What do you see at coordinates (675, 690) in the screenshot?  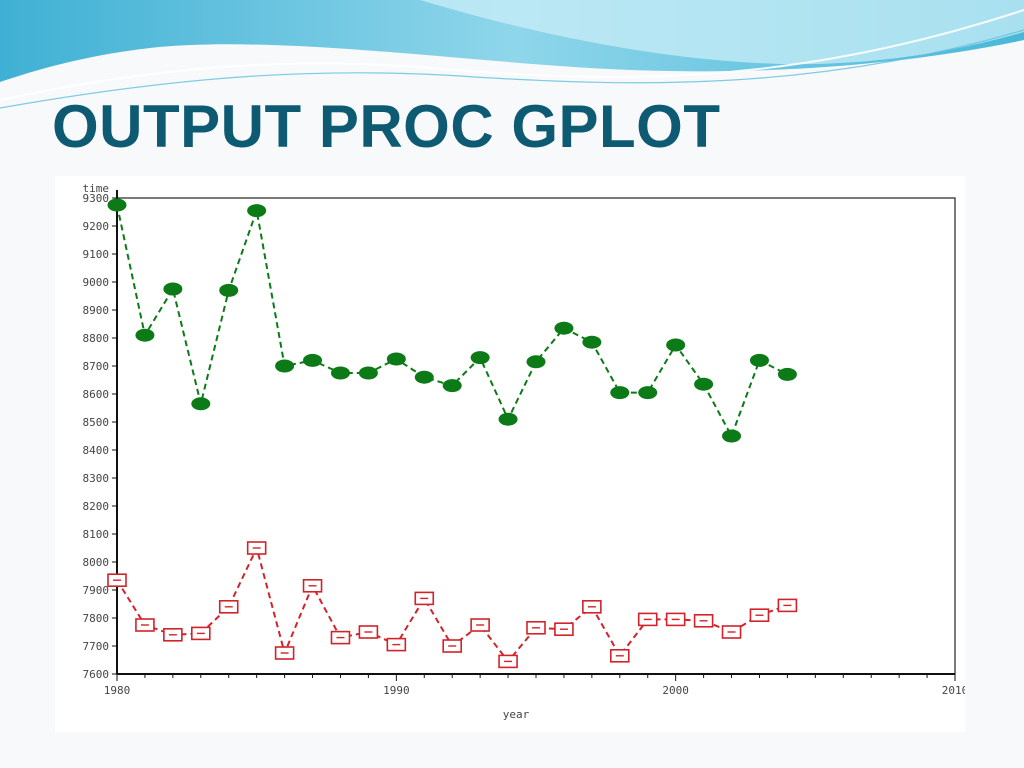 I see `x-tick-label: 2000` at bounding box center [675, 690].